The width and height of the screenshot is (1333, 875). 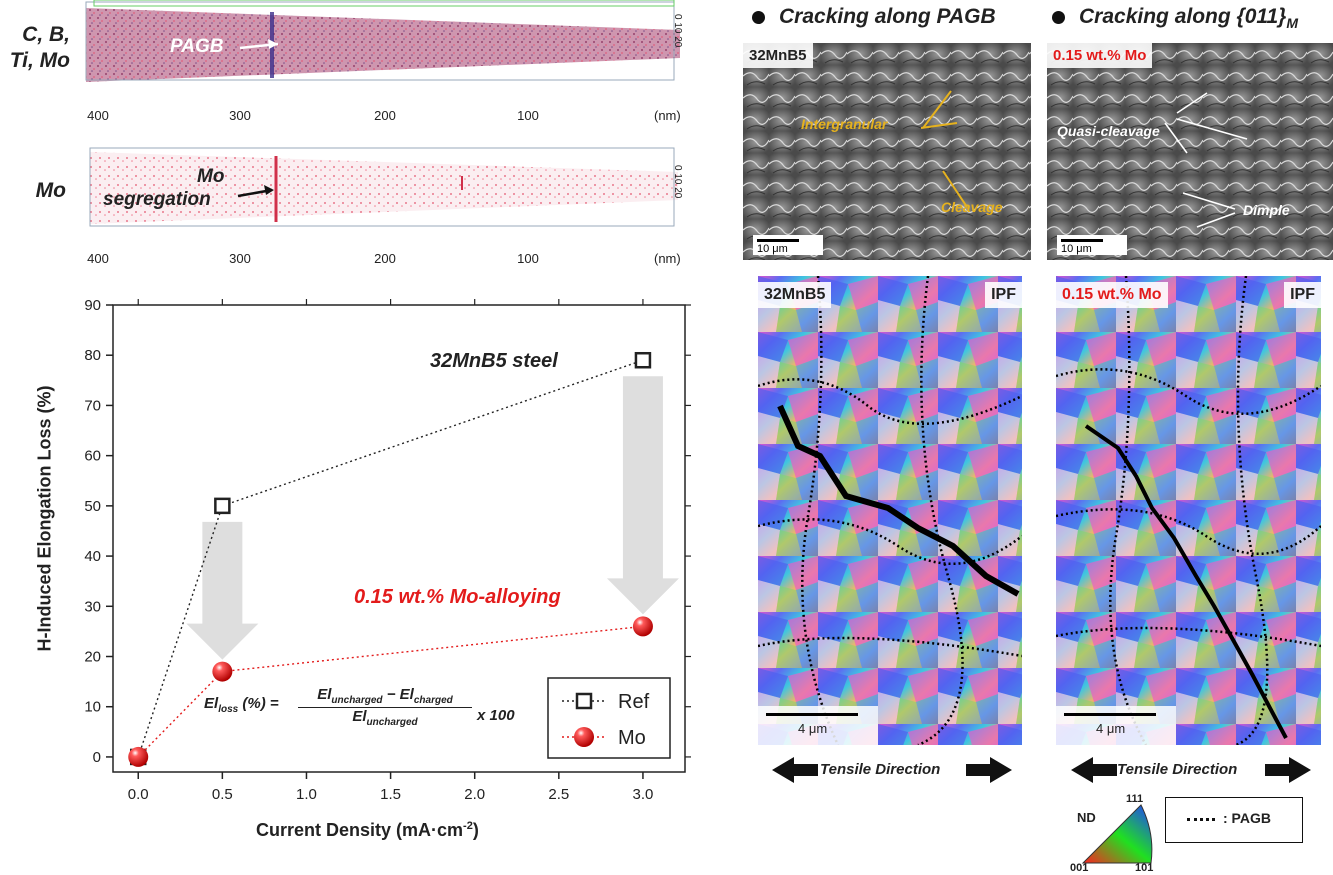 What do you see at coordinates (1058, 17) in the screenshot?
I see `bullet-dot-right` at bounding box center [1058, 17].